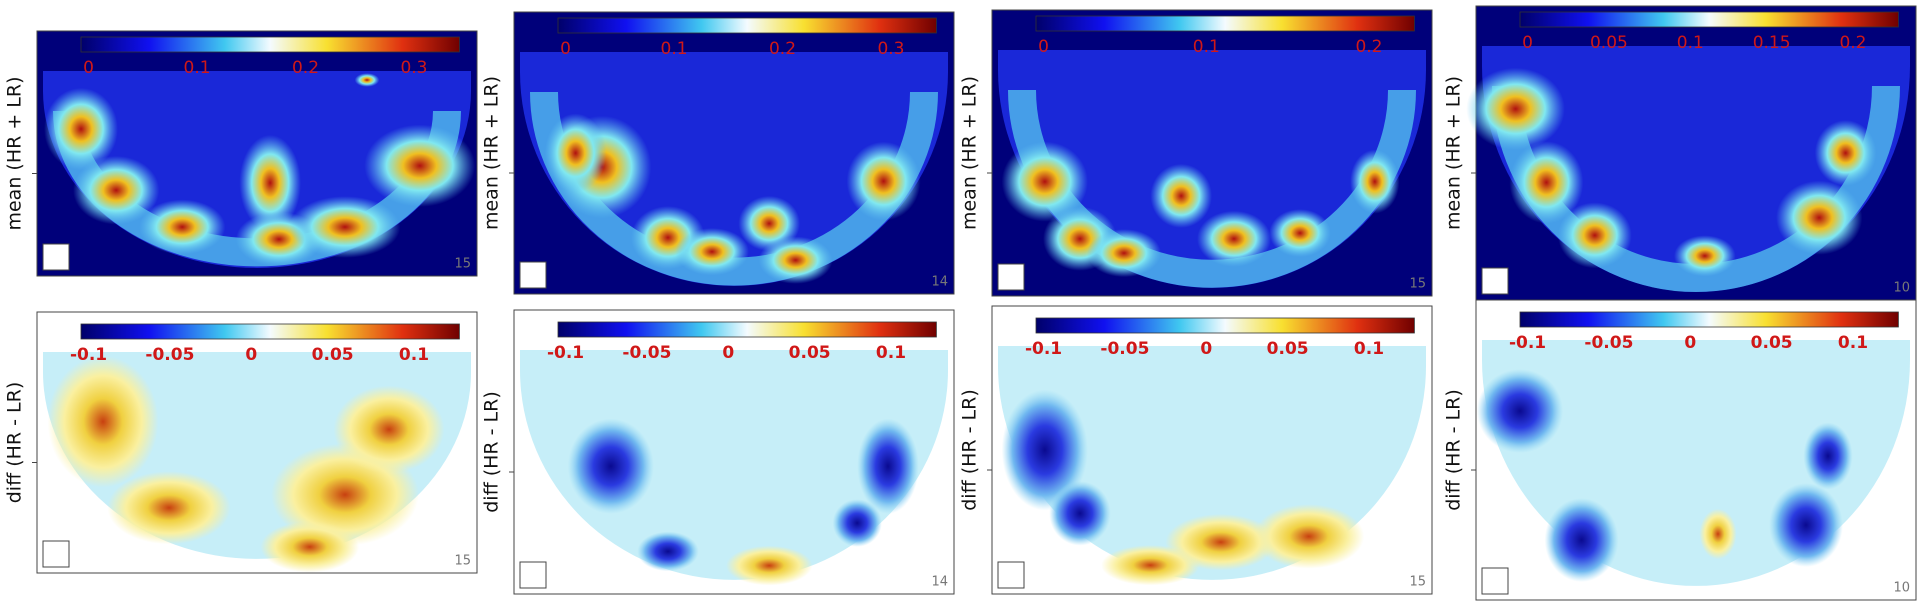 This screenshot has width=1920, height=607. What do you see at coordinates (718, 153) in the screenshot?
I see `mean-panel: 0 0.1 0.2 0.3 14 mean (HR + LR)` at bounding box center [718, 153].